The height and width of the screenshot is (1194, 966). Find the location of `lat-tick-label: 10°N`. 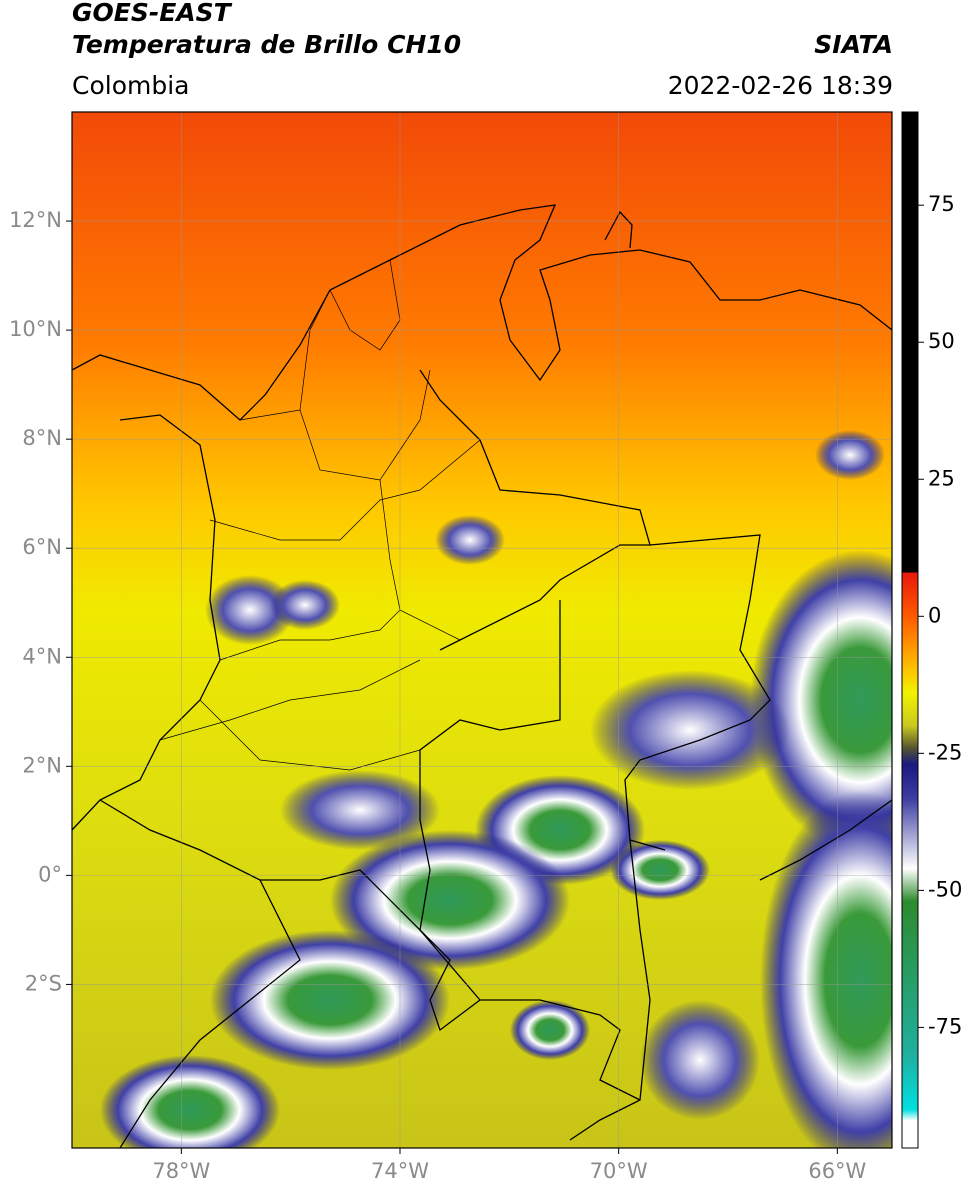

lat-tick-label: 10°N is located at coordinates (35, 329).